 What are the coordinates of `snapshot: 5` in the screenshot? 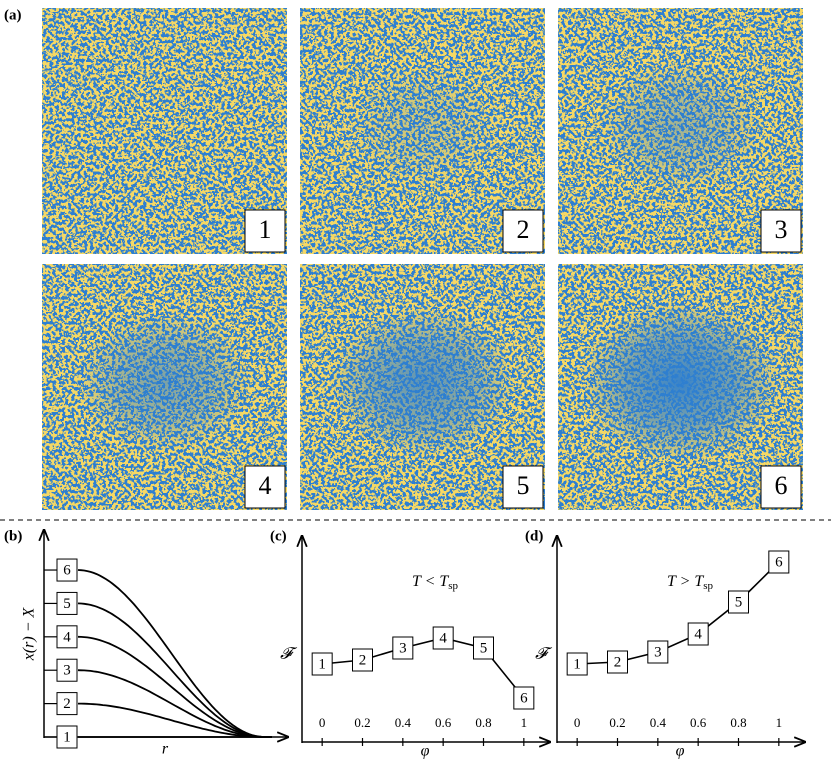 It's located at (422, 387).